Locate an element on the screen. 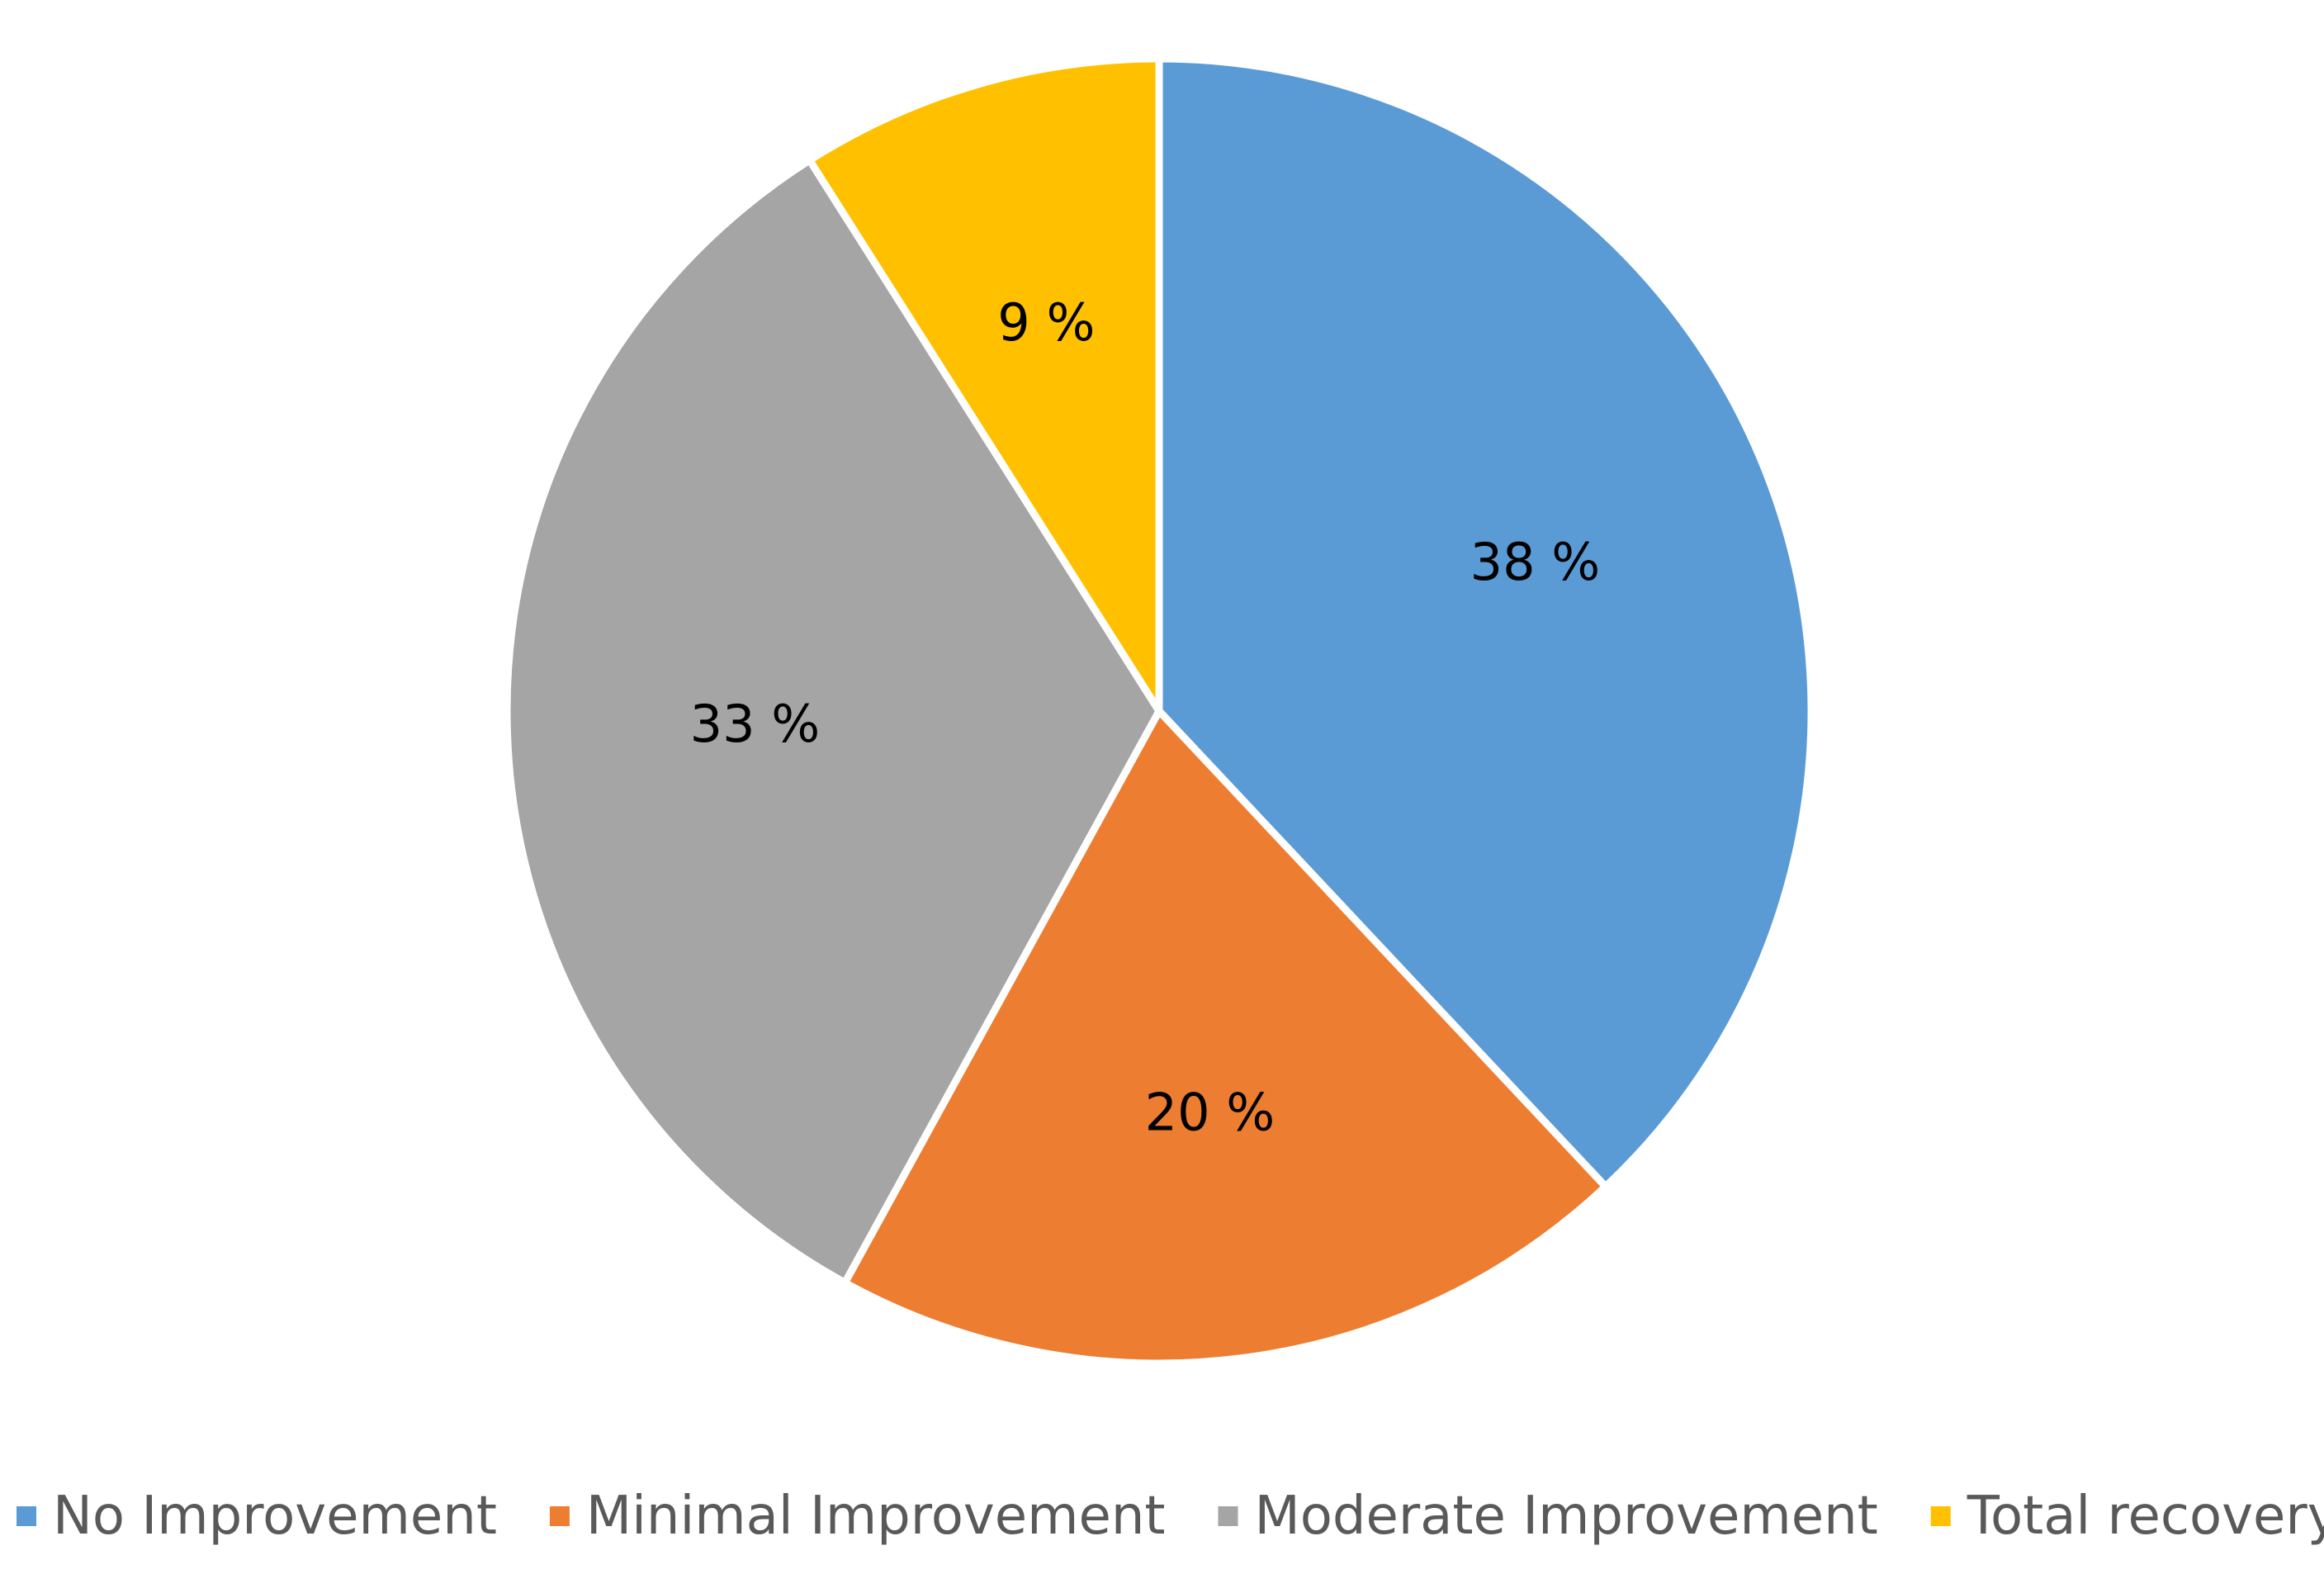  pie-slice-minimal-improvement is located at coordinates (1225, 1037).